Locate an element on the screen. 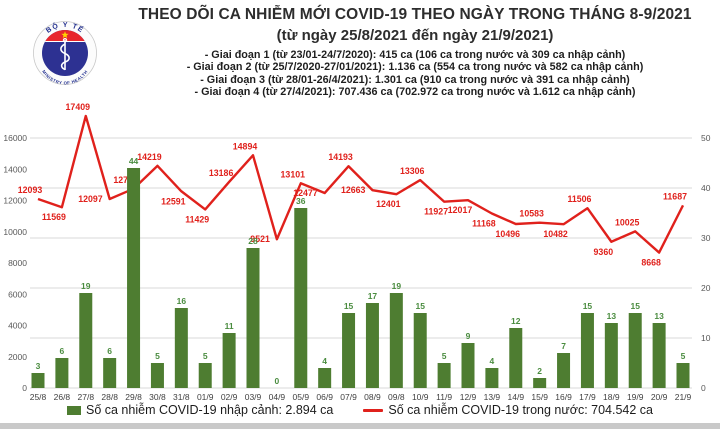 The height and width of the screenshot is (429, 720). left-axis-tick: 16000 is located at coordinates (15, 138).